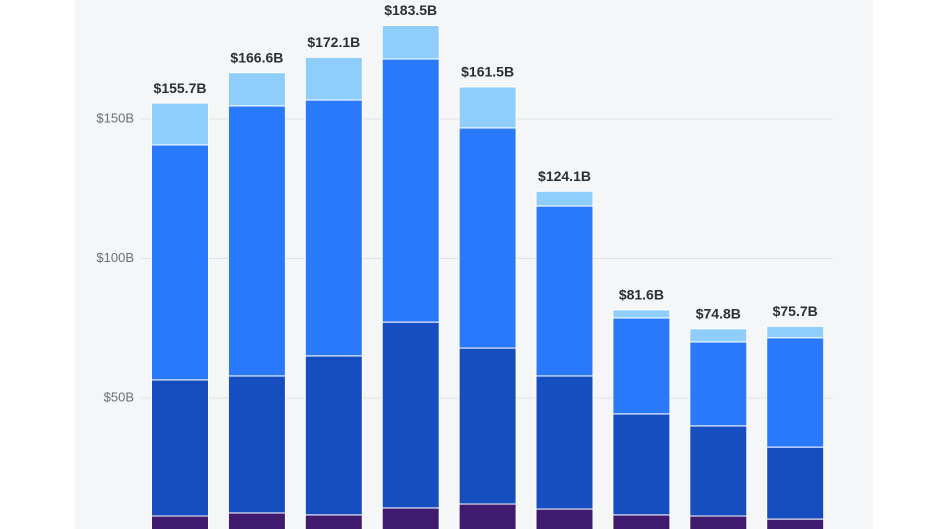 This screenshot has width=940, height=529. I want to click on total-label: $161.5B, so click(487, 72).